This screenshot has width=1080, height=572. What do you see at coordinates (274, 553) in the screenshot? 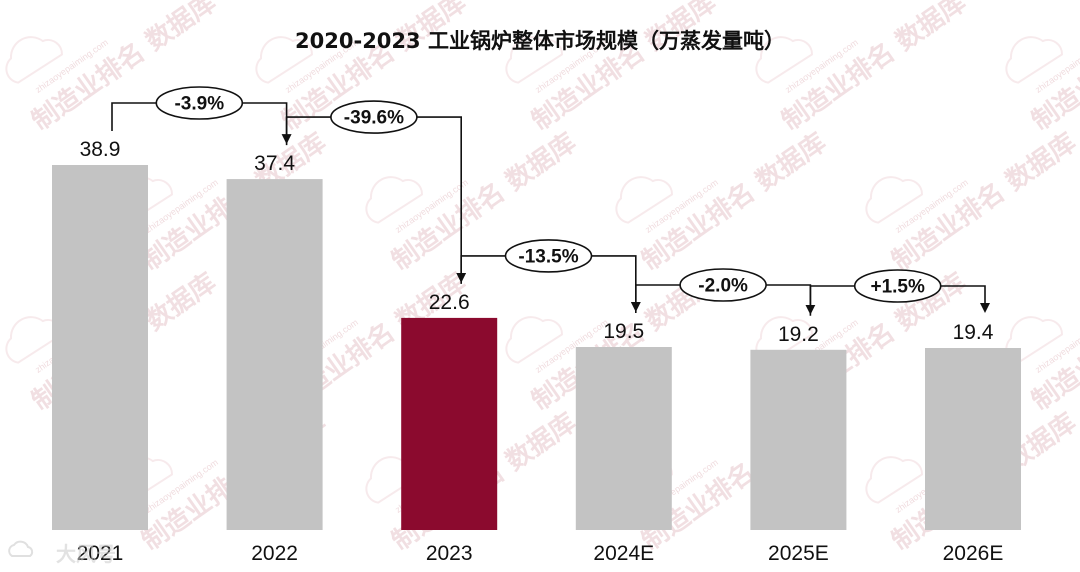
I see `category-label-2022: 2022` at bounding box center [274, 553].